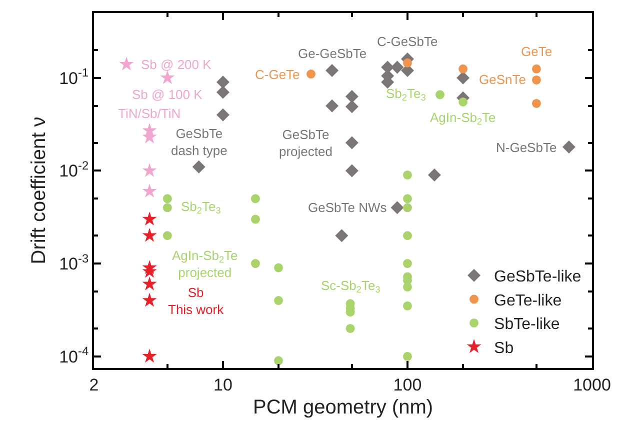 The width and height of the screenshot is (617, 432). What do you see at coordinates (74, 169) in the screenshot?
I see `y-tick-label: 10$^{-2}$` at bounding box center [74, 169].